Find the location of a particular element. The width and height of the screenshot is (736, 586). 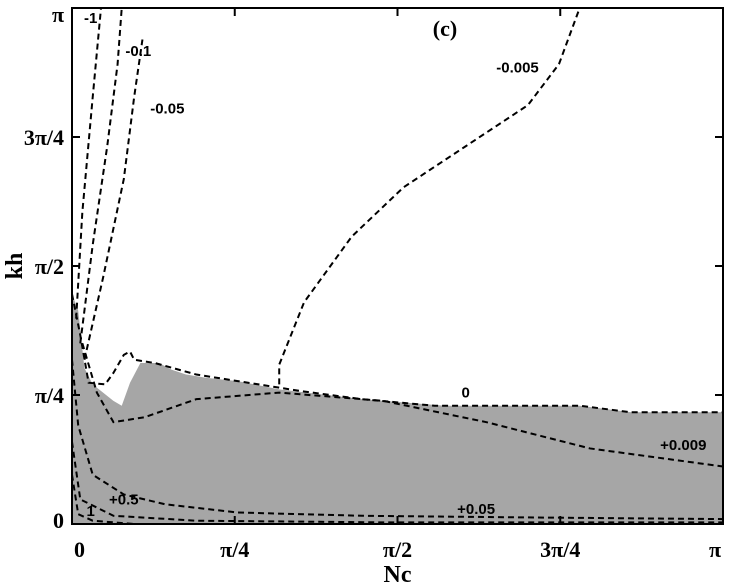

y-axis-label: kh is located at coordinates (15, 266).